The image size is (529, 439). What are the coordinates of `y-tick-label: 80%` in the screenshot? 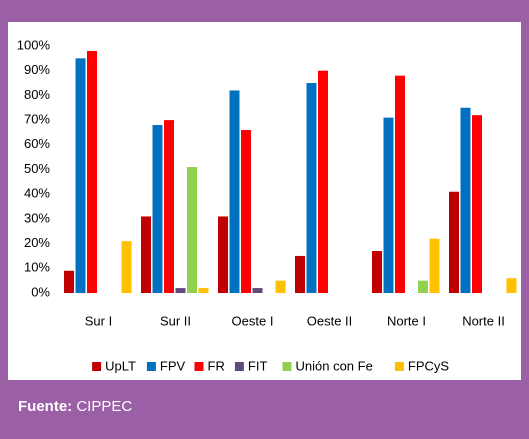 It's located at (37, 94).